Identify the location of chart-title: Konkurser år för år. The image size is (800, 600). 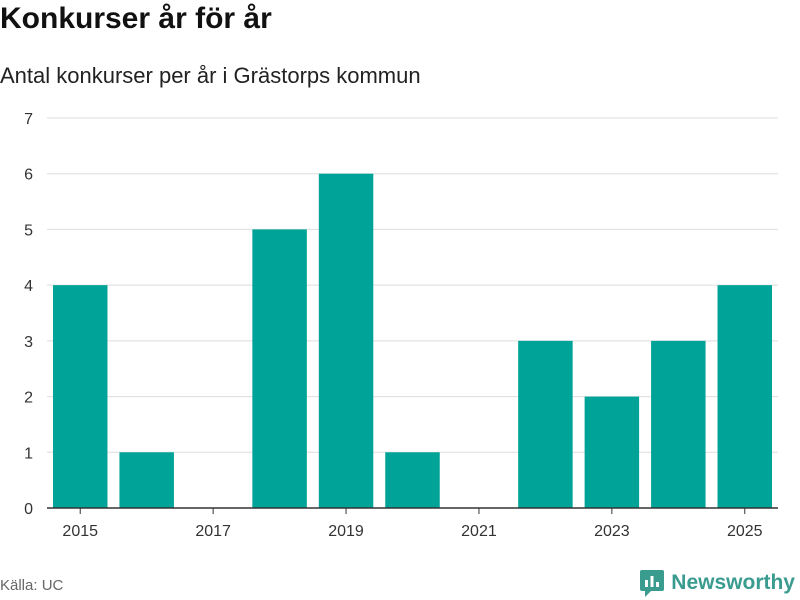
(136, 18).